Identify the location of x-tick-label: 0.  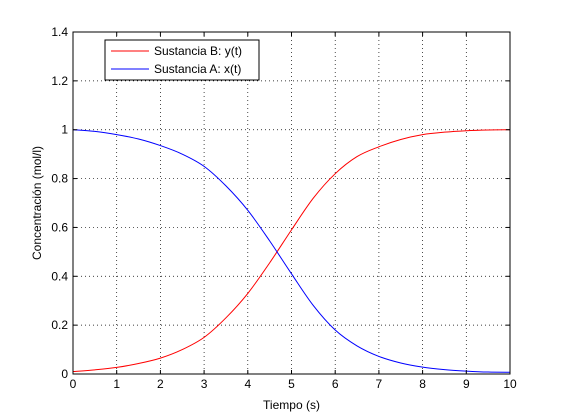
(73, 384).